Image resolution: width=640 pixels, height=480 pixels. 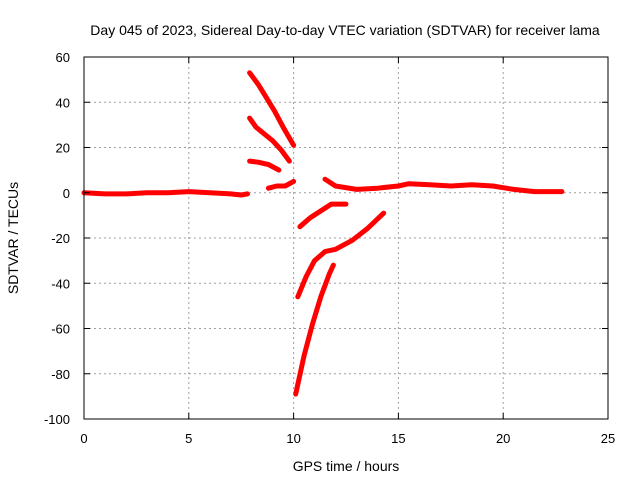 I want to click on x-tick-label: 15, so click(x=398, y=438).